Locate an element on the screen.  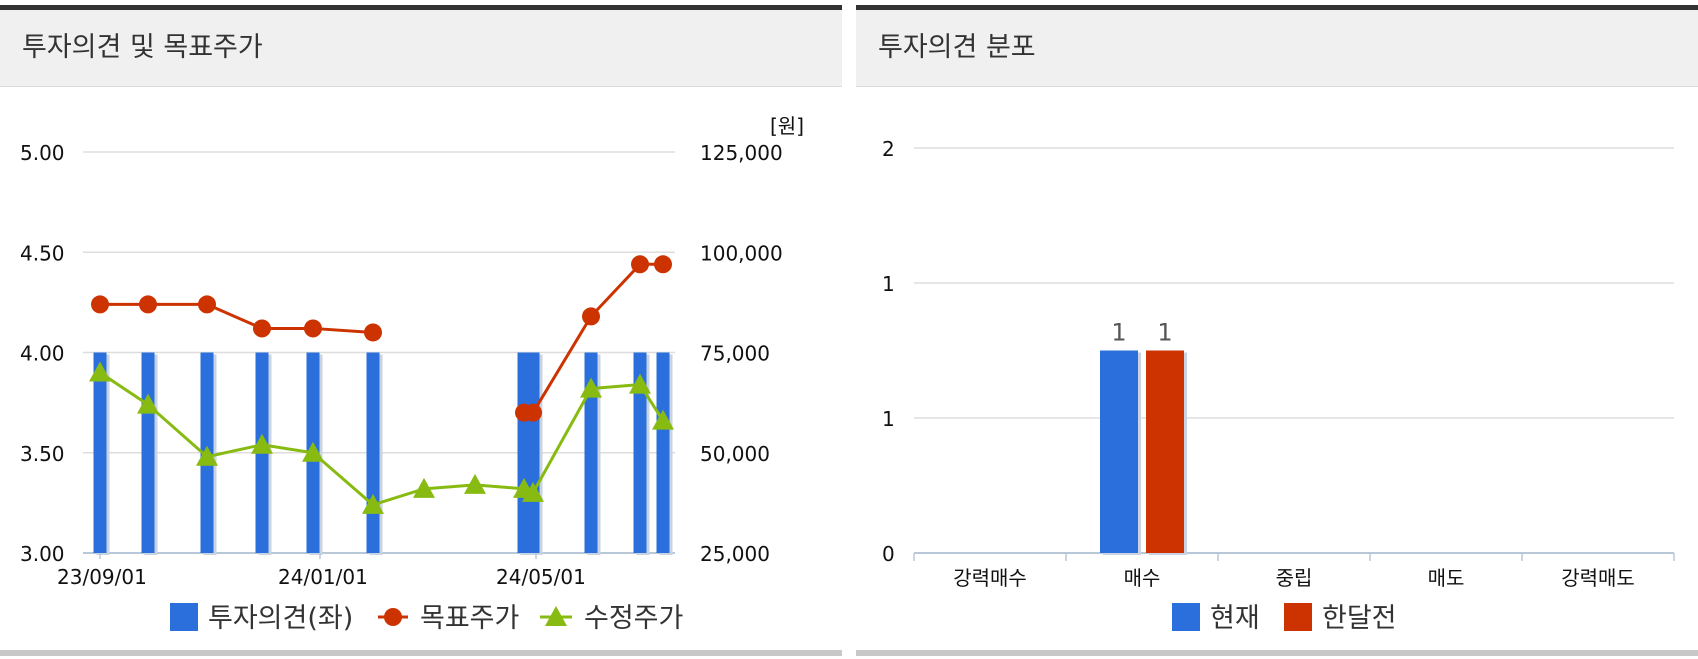
chart-legend: 현재 한달전 is located at coordinates (1284, 618).